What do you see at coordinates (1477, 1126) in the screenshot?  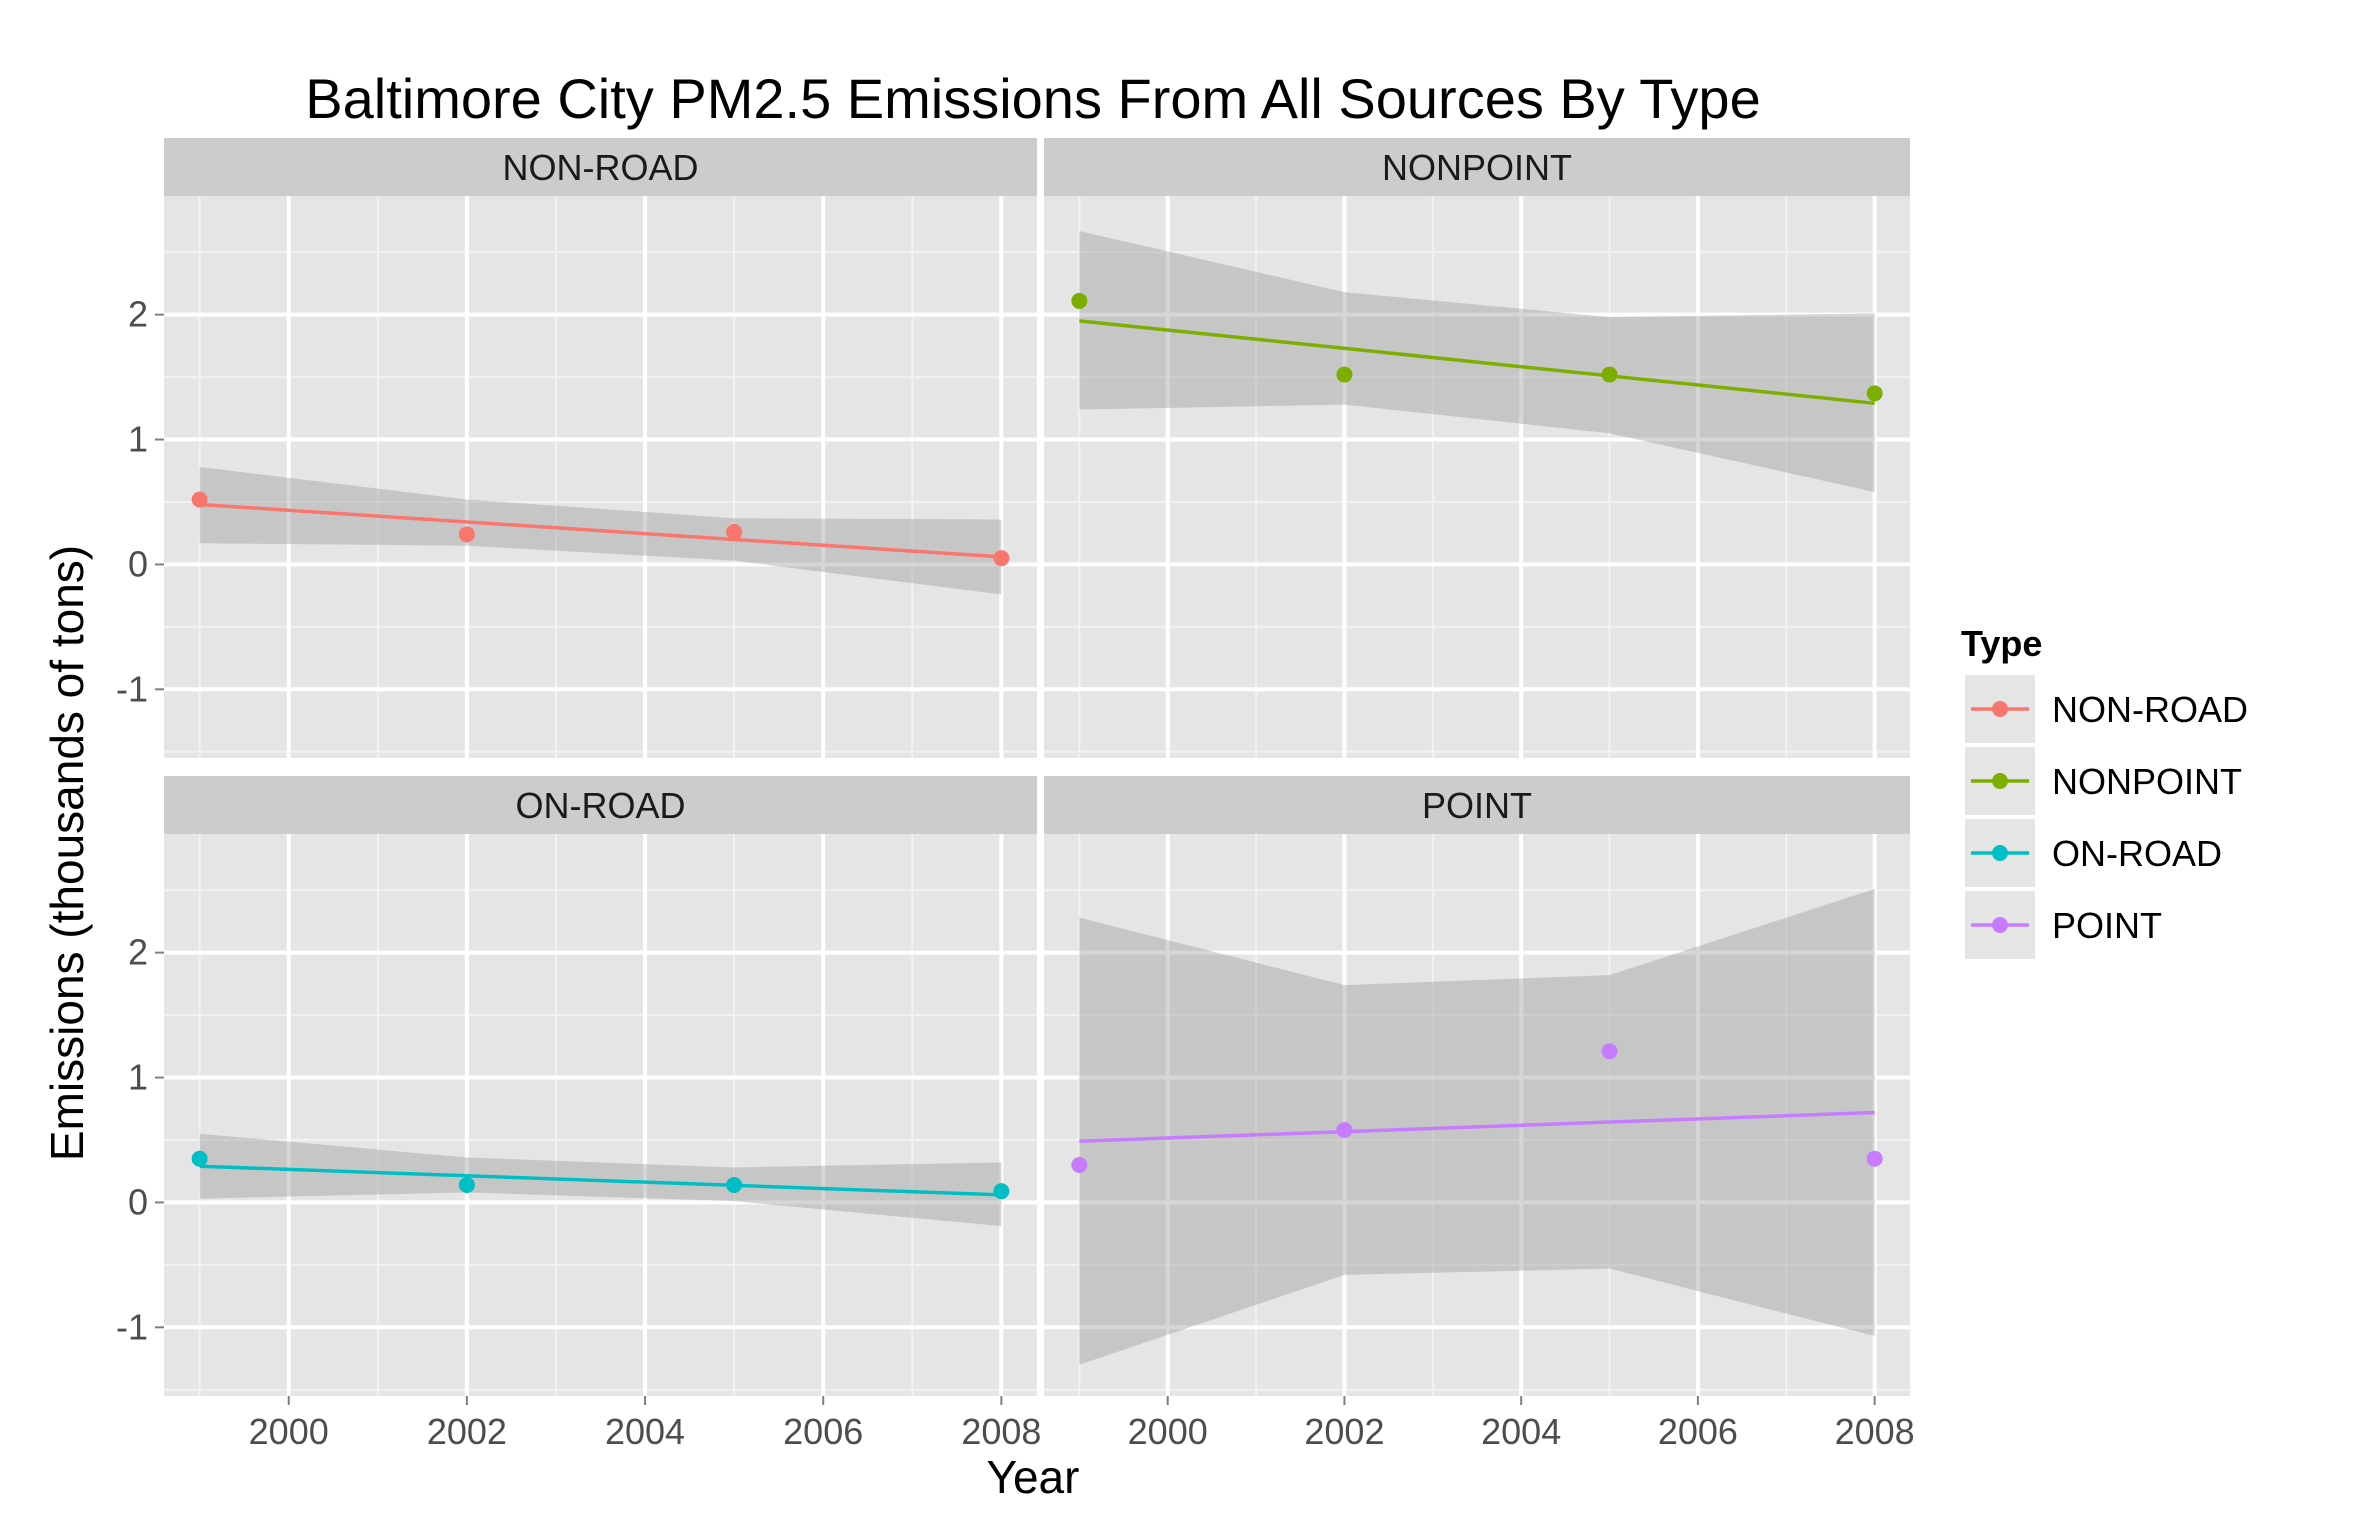 I see `trend-line-point` at bounding box center [1477, 1126].